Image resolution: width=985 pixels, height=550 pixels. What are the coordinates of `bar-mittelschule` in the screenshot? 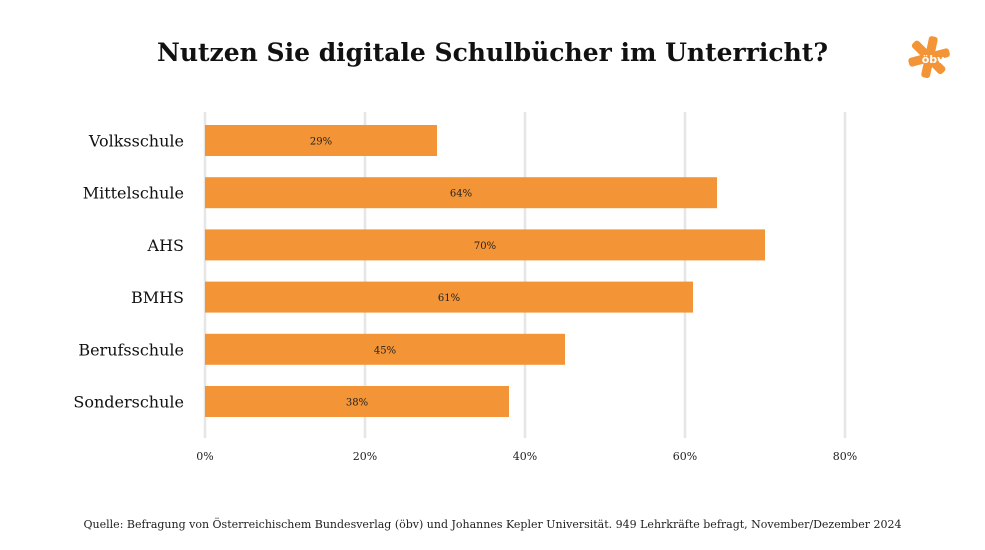 It's located at (461, 193).